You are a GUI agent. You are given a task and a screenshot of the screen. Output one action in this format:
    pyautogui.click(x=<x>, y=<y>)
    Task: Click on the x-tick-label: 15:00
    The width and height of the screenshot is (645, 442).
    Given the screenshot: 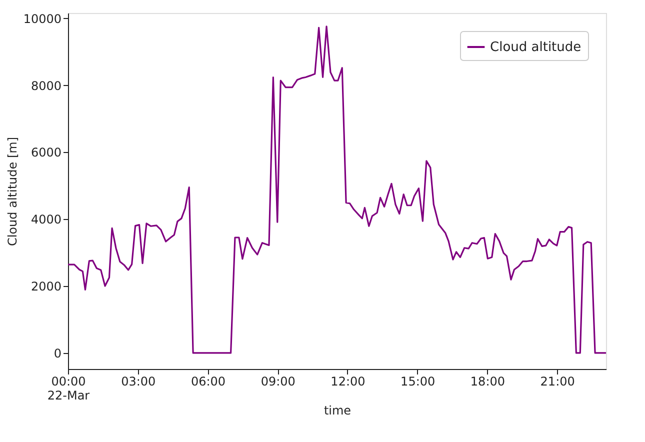 What is the action you would take?
    pyautogui.click(x=418, y=381)
    